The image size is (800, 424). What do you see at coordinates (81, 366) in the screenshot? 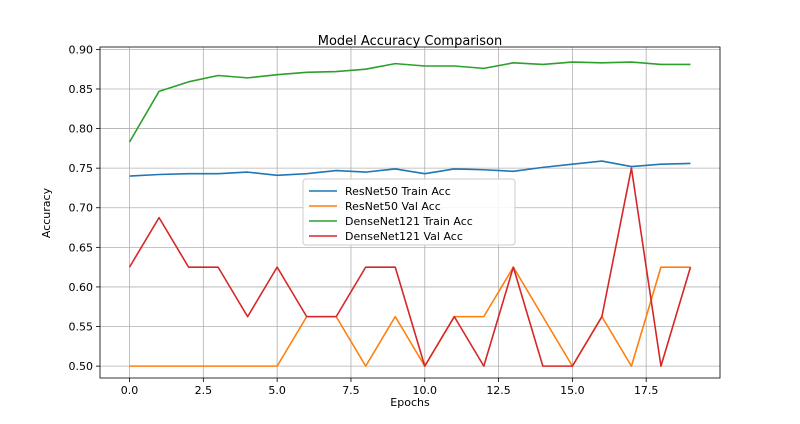
I see `y-tick-label: 0.50` at bounding box center [81, 366].